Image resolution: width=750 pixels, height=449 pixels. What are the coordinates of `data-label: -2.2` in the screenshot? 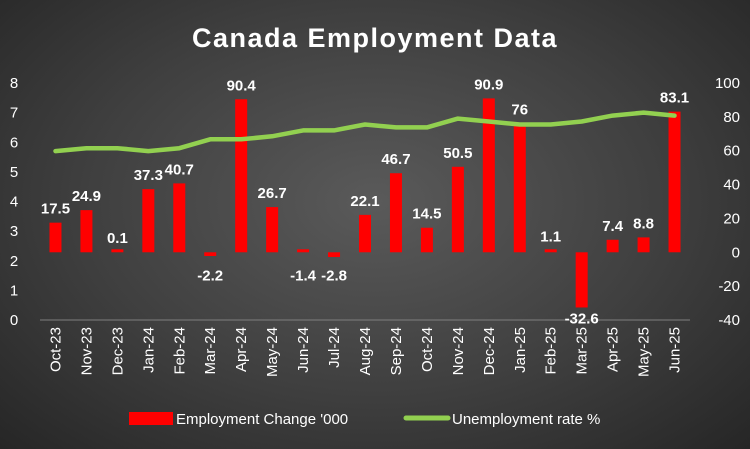 It's located at (210, 275).